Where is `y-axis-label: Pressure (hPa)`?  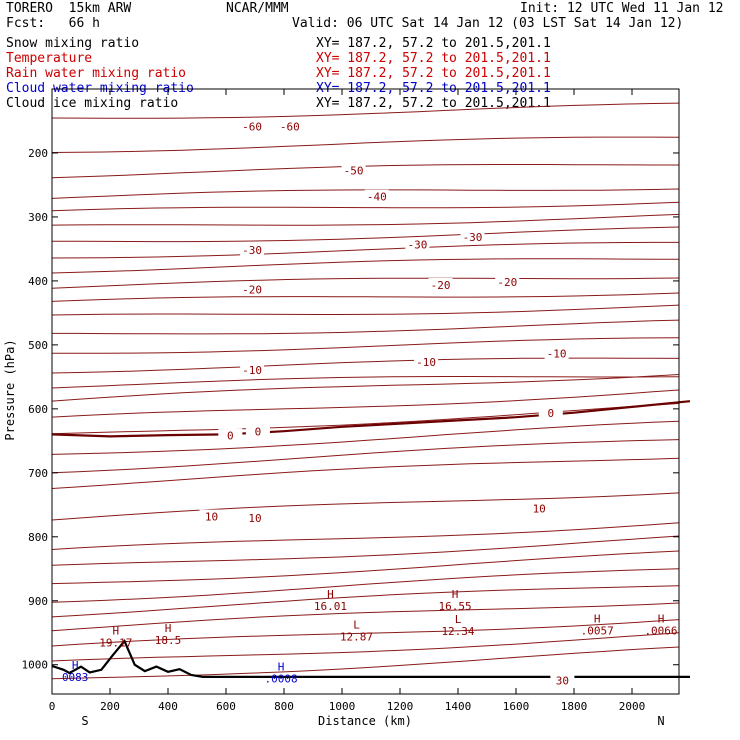 y-axis-label: Pressure (hPa) is located at coordinates (10, 389).